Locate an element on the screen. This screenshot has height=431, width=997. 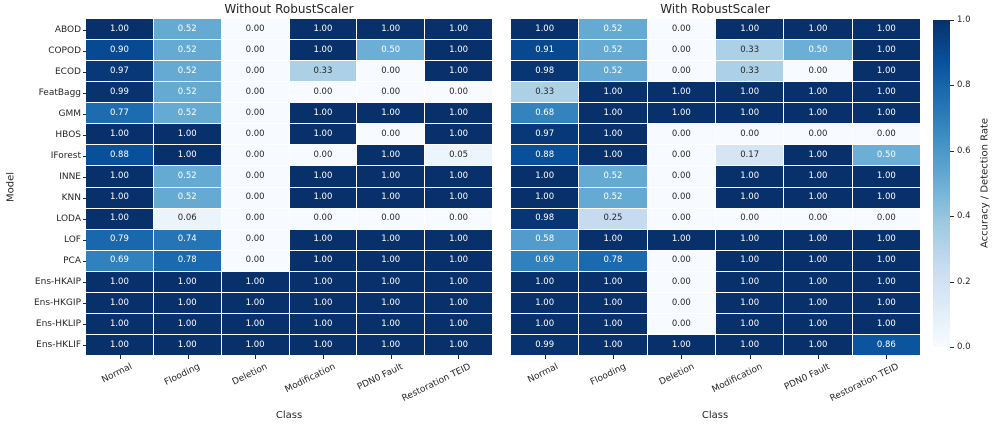
heatmap-cell: 0.99 is located at coordinates (545, 344).